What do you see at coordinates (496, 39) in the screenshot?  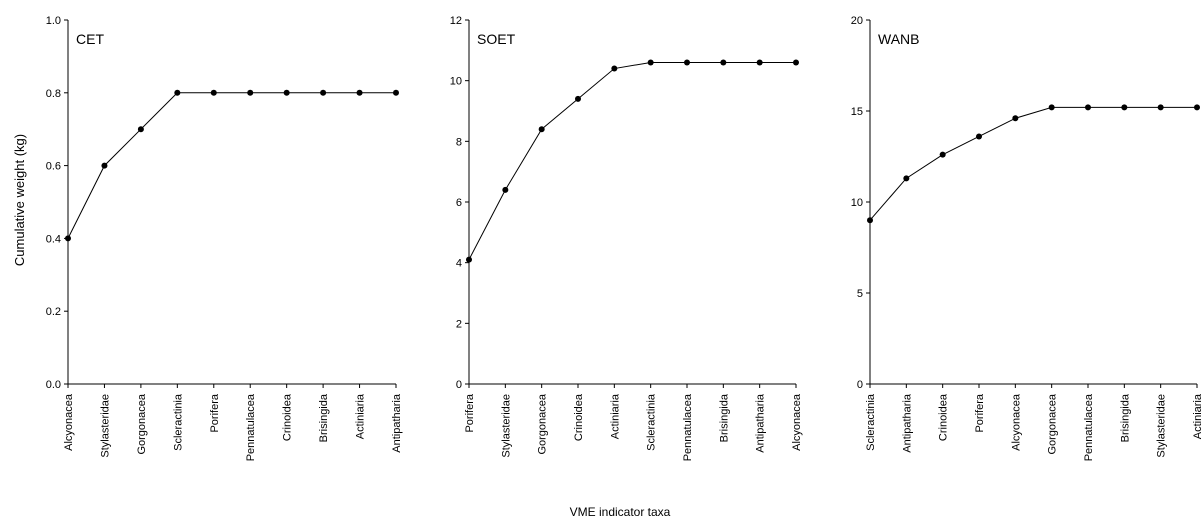 I see `panel-title: SOET` at bounding box center [496, 39].